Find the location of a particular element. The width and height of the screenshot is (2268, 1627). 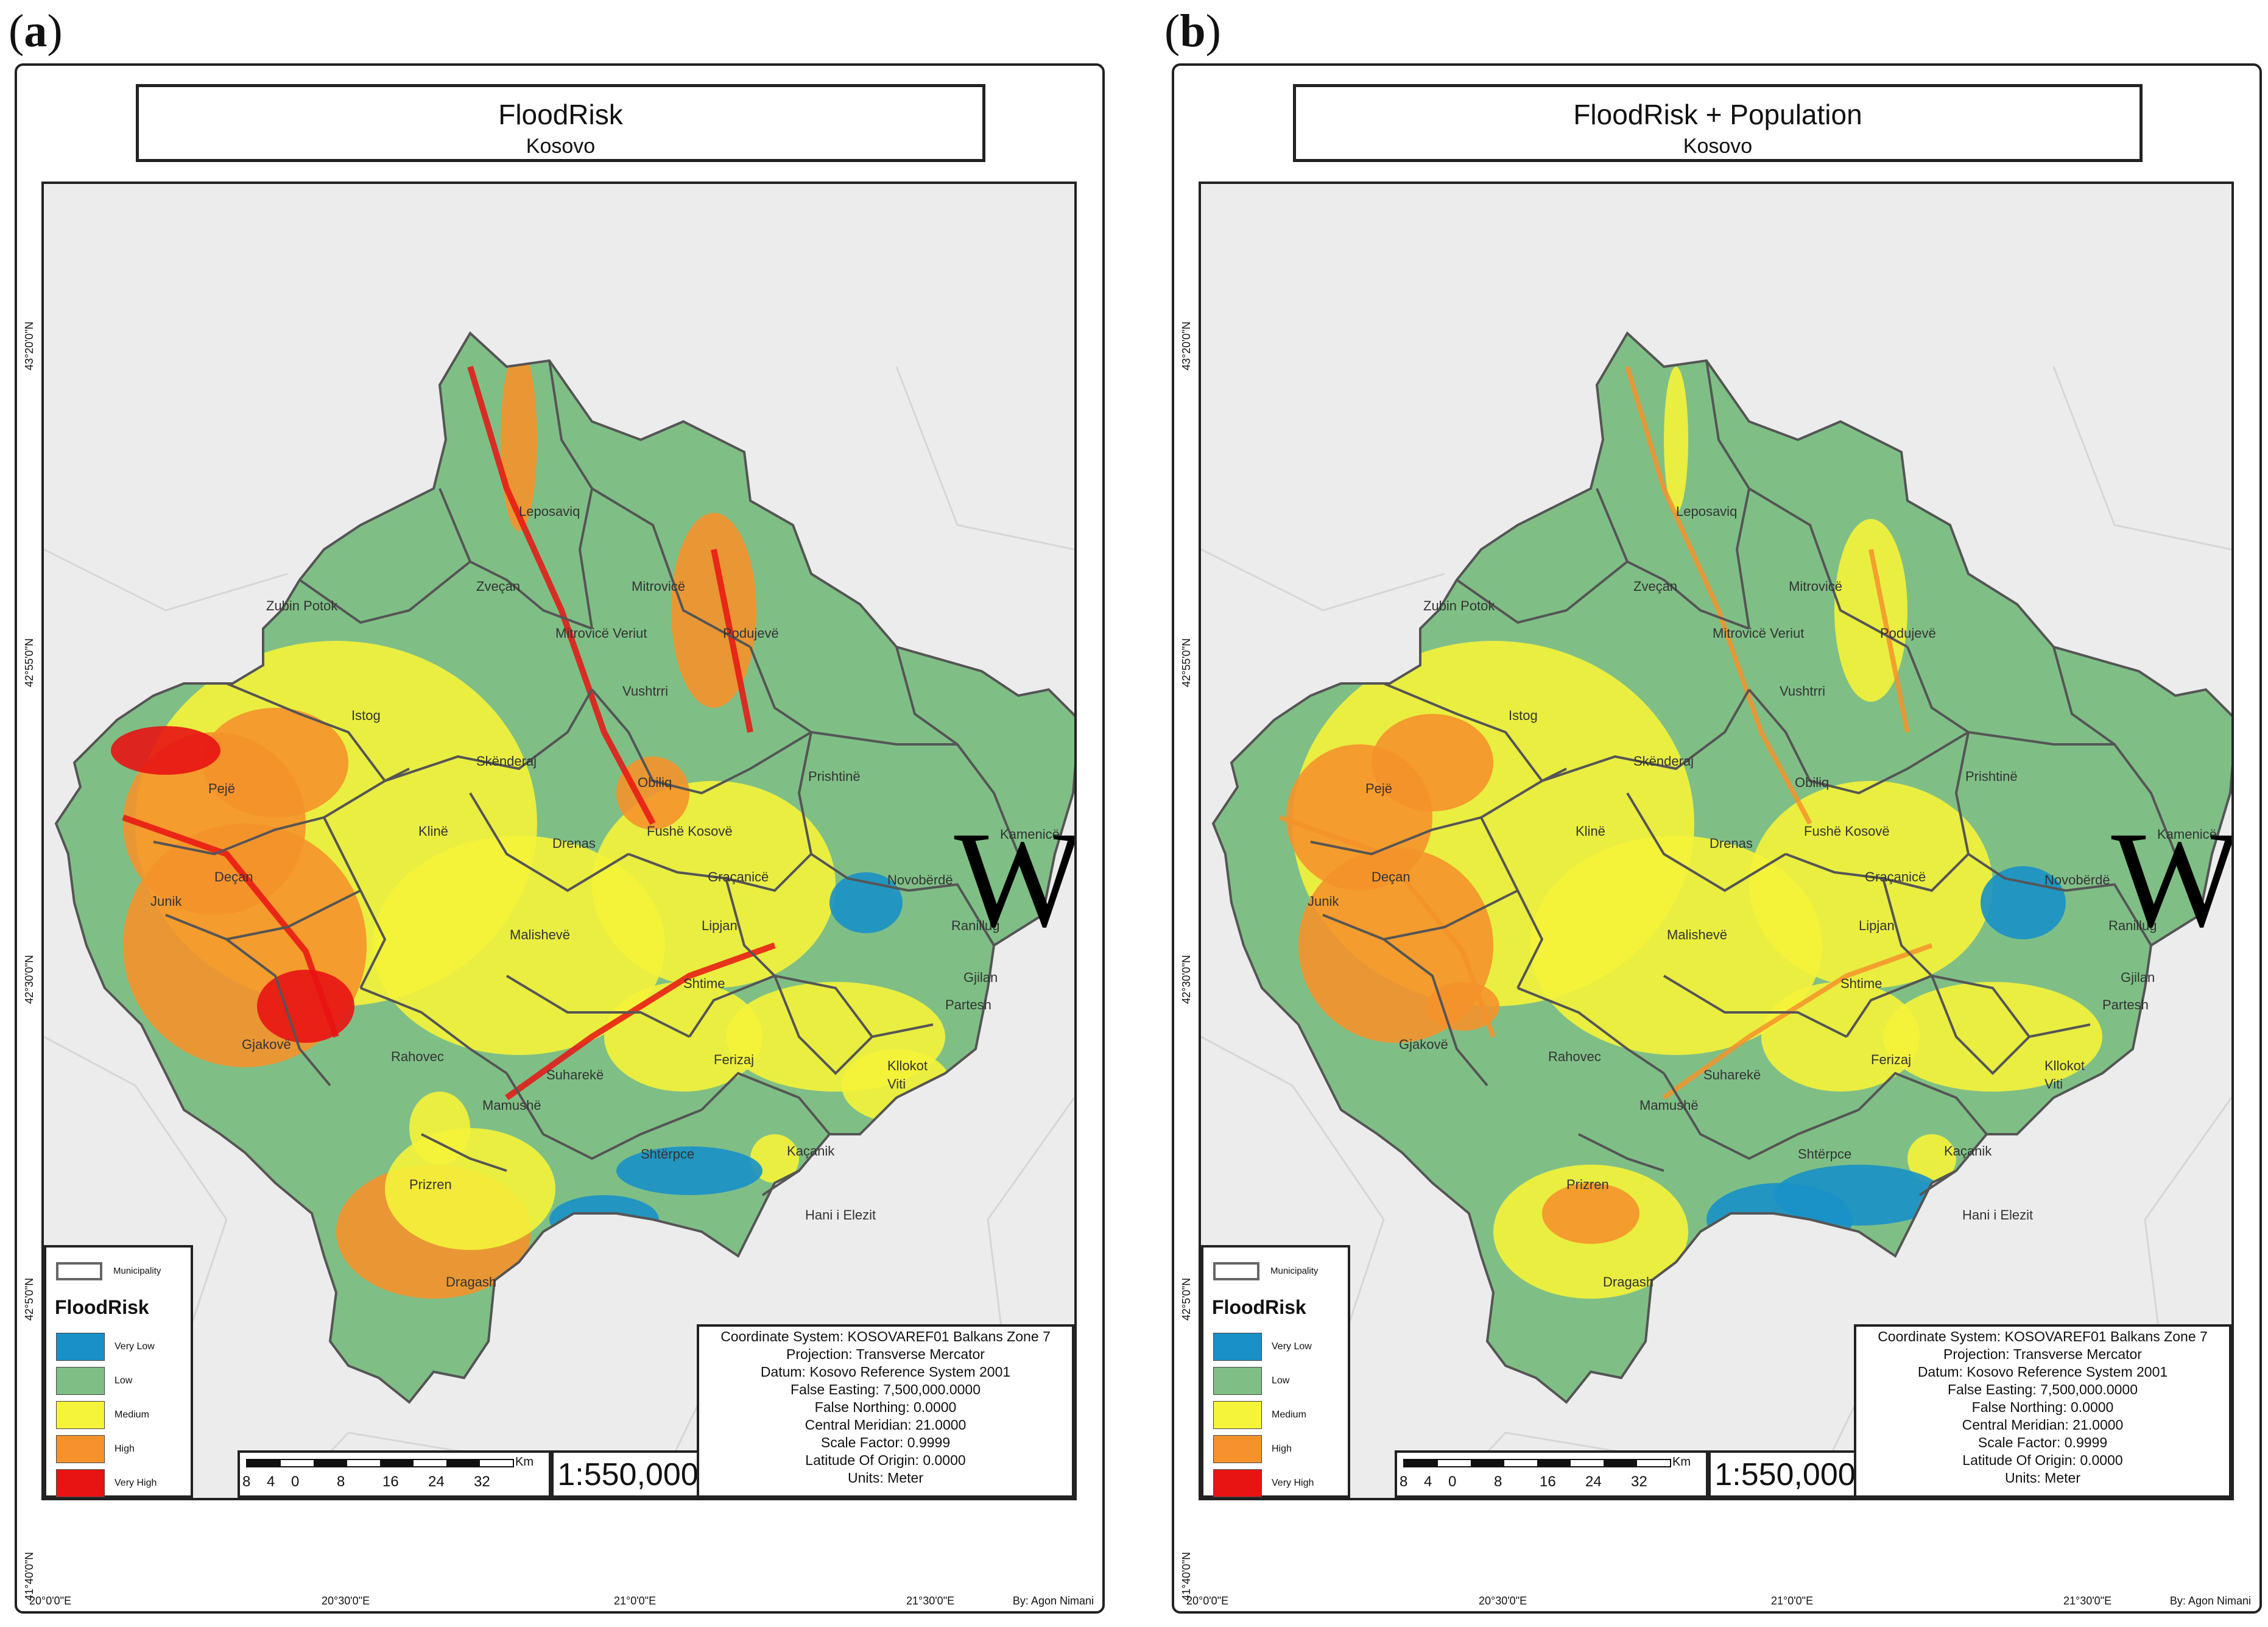

municipality-label: Mamushë is located at coordinates (511, 1105).